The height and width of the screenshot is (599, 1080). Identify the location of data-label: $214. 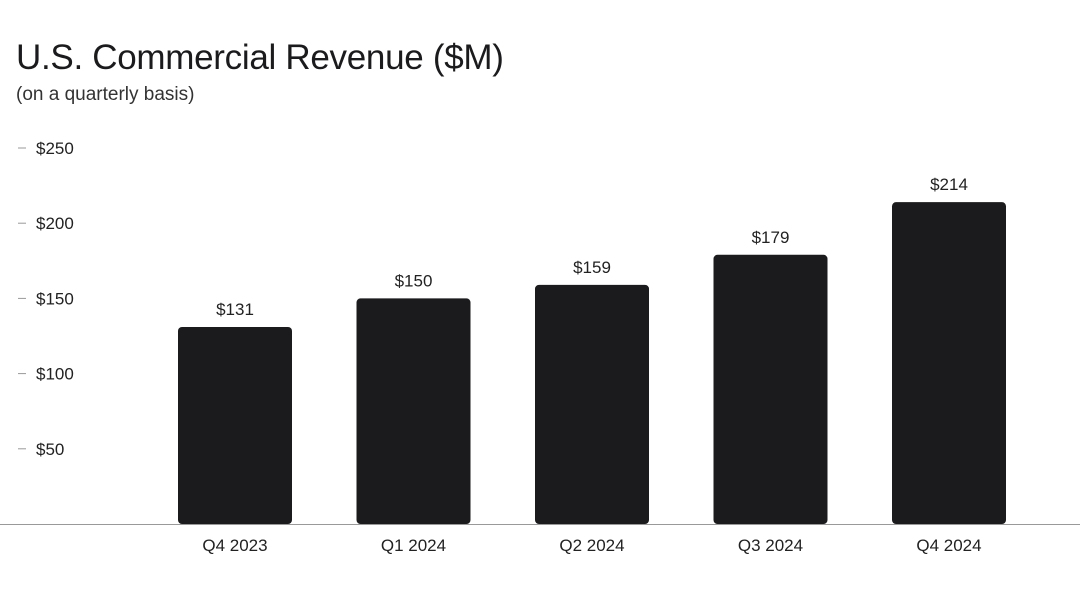
(949, 184).